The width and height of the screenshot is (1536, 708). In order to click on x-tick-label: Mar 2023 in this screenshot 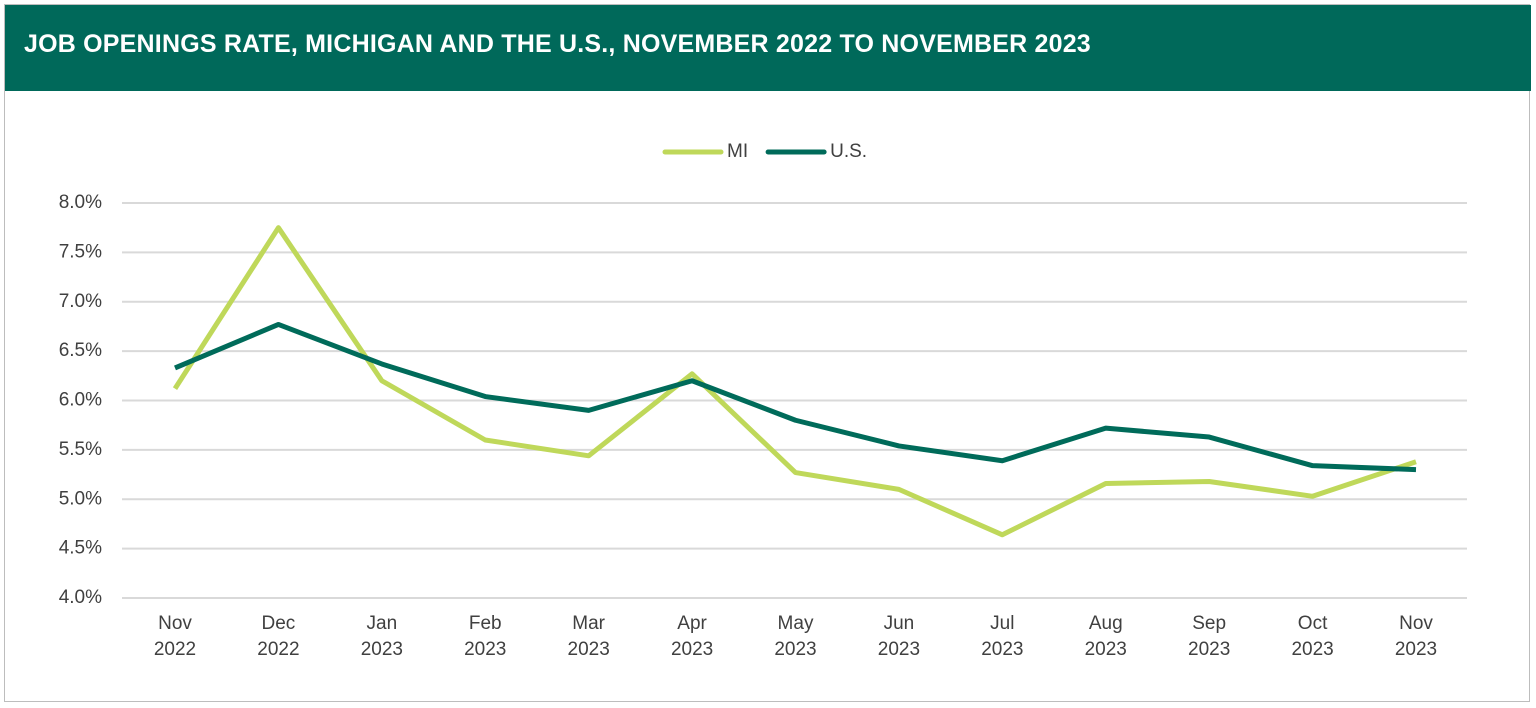, I will do `click(588, 636)`.